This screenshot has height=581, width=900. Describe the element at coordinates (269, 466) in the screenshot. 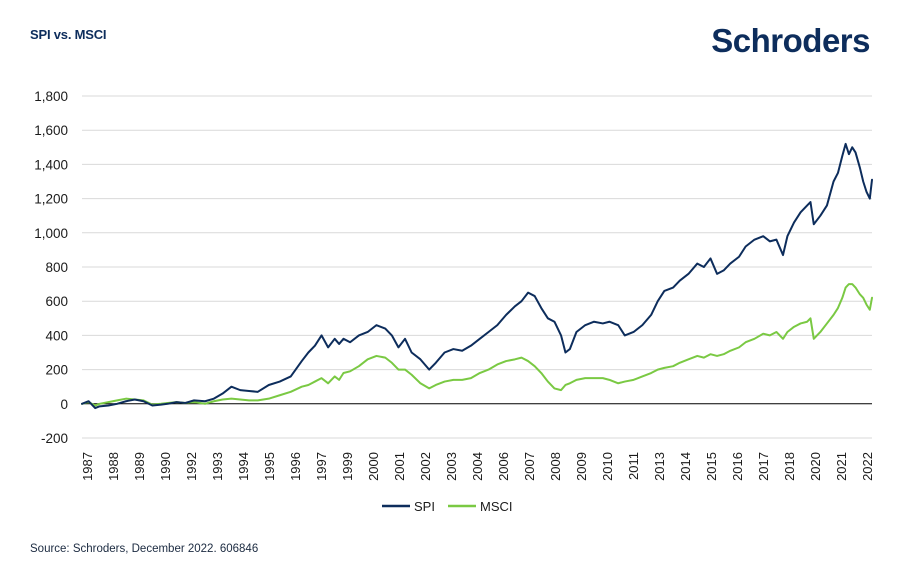

I see `x-tick-label: 1995` at that location.